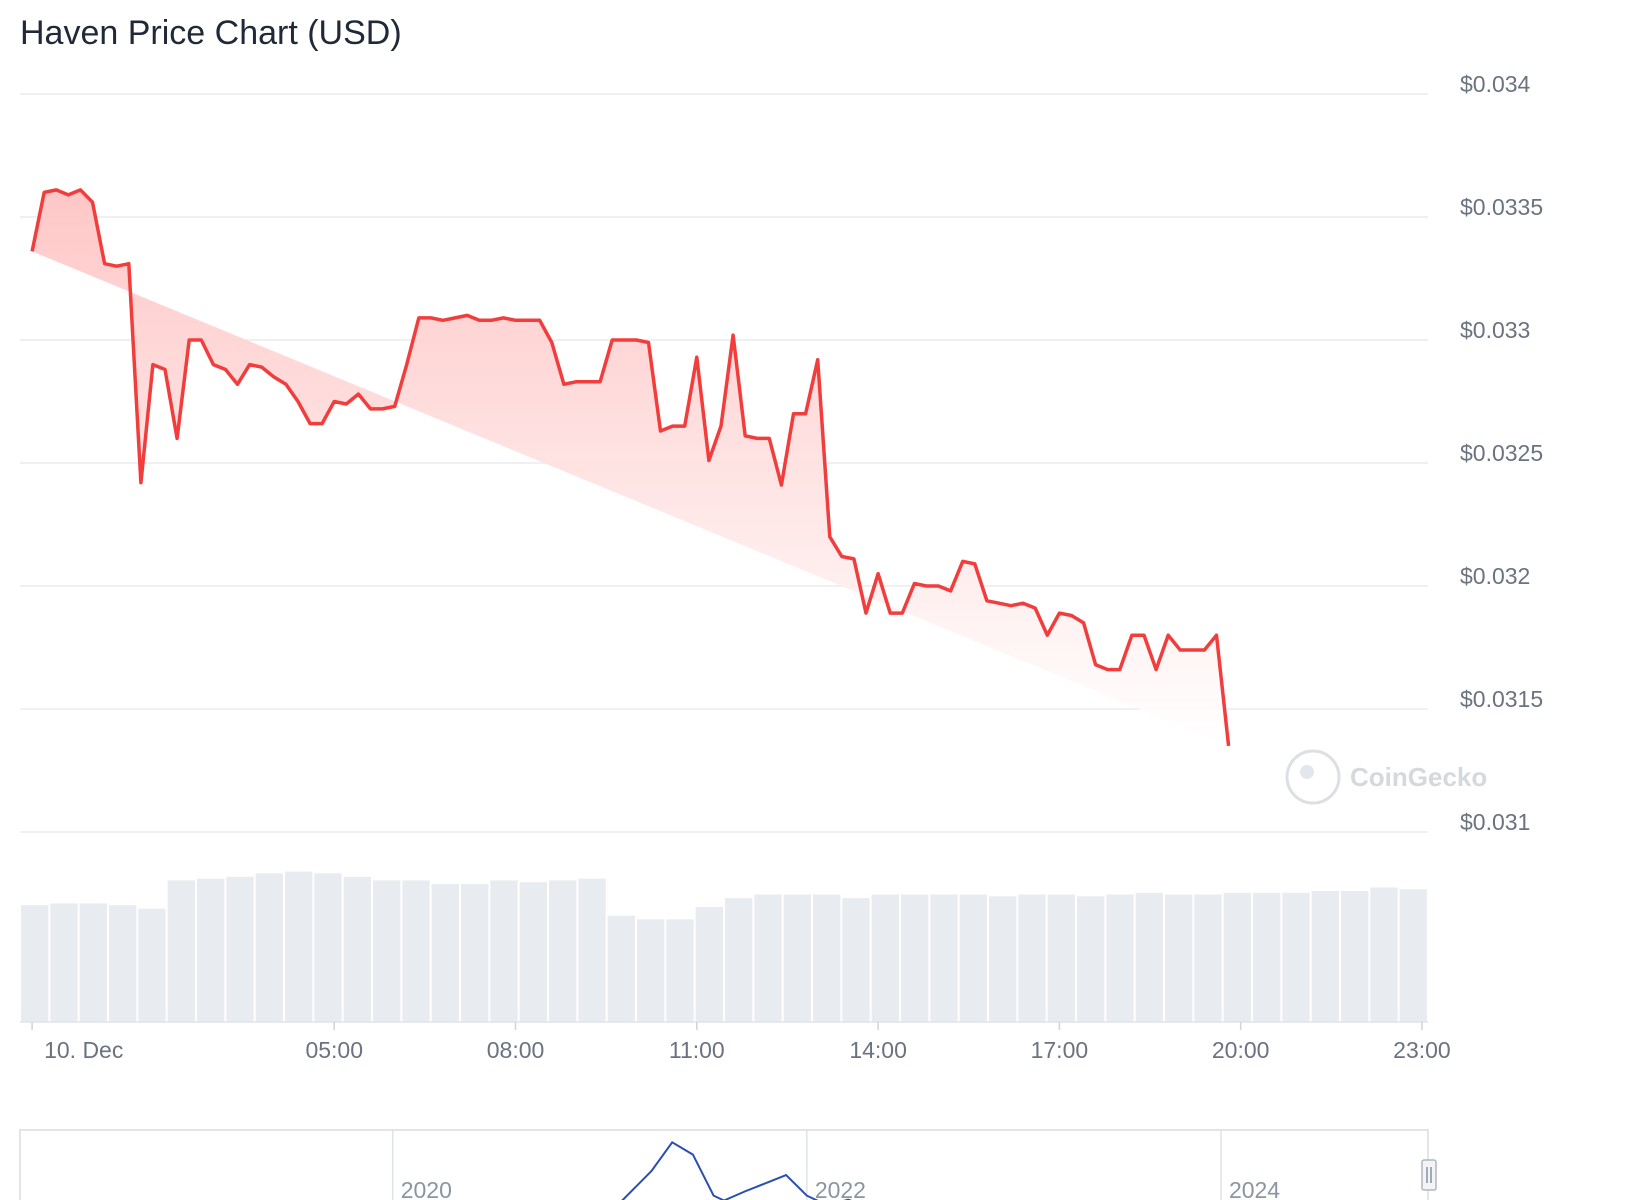 Image resolution: width=1644 pixels, height=1200 pixels. Describe the element at coordinates (1501, 699) in the screenshot. I see `y-tick-label: $0.0315` at that location.